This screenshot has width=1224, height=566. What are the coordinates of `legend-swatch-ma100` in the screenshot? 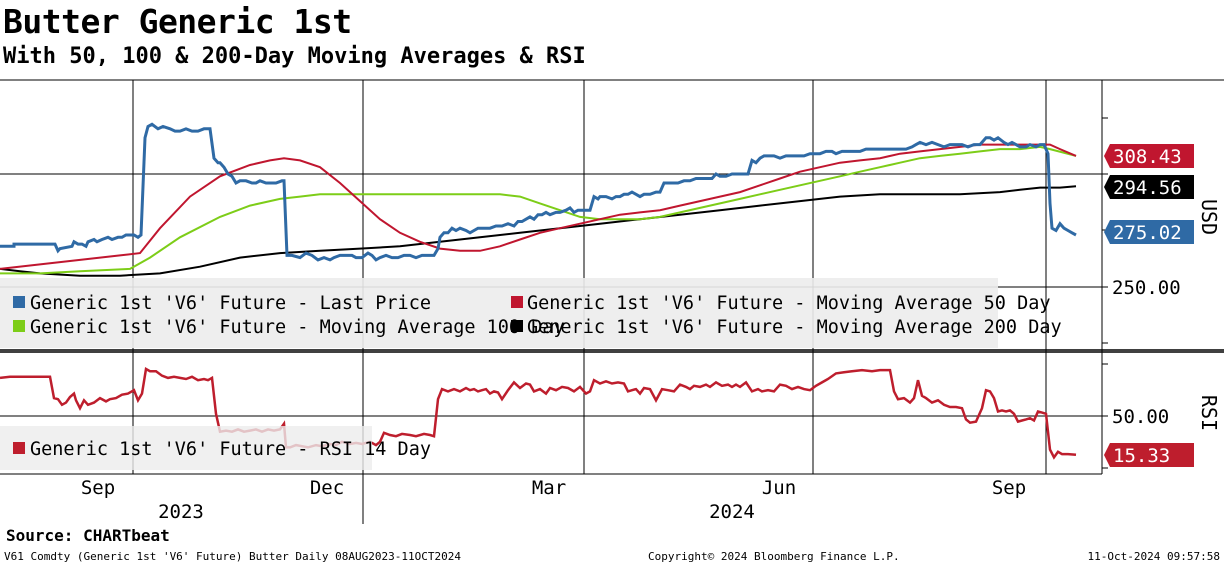 It's located at (19, 326).